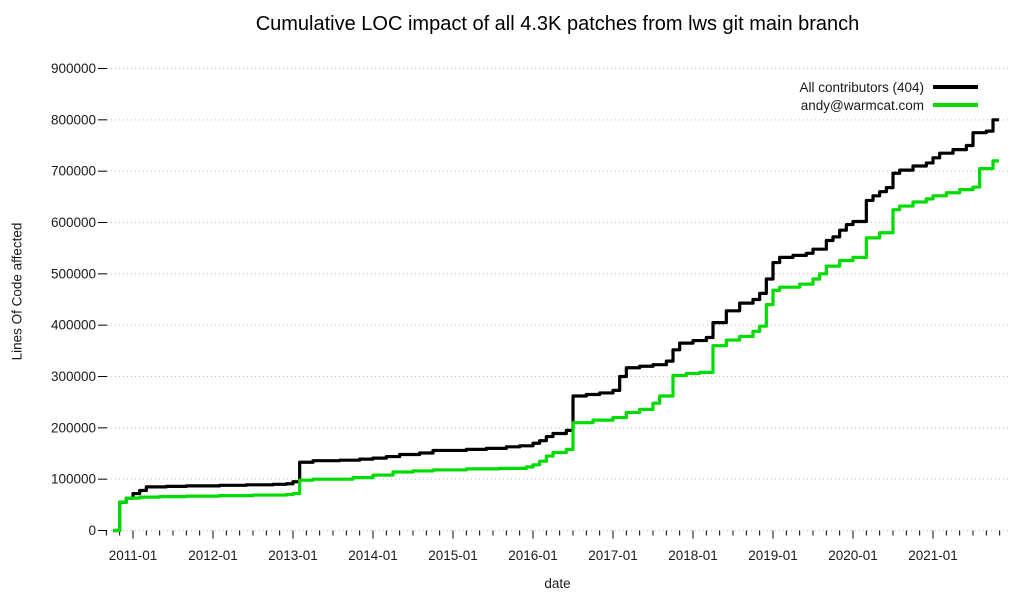  I want to click on svg-text: 2021-01, so click(933, 555).